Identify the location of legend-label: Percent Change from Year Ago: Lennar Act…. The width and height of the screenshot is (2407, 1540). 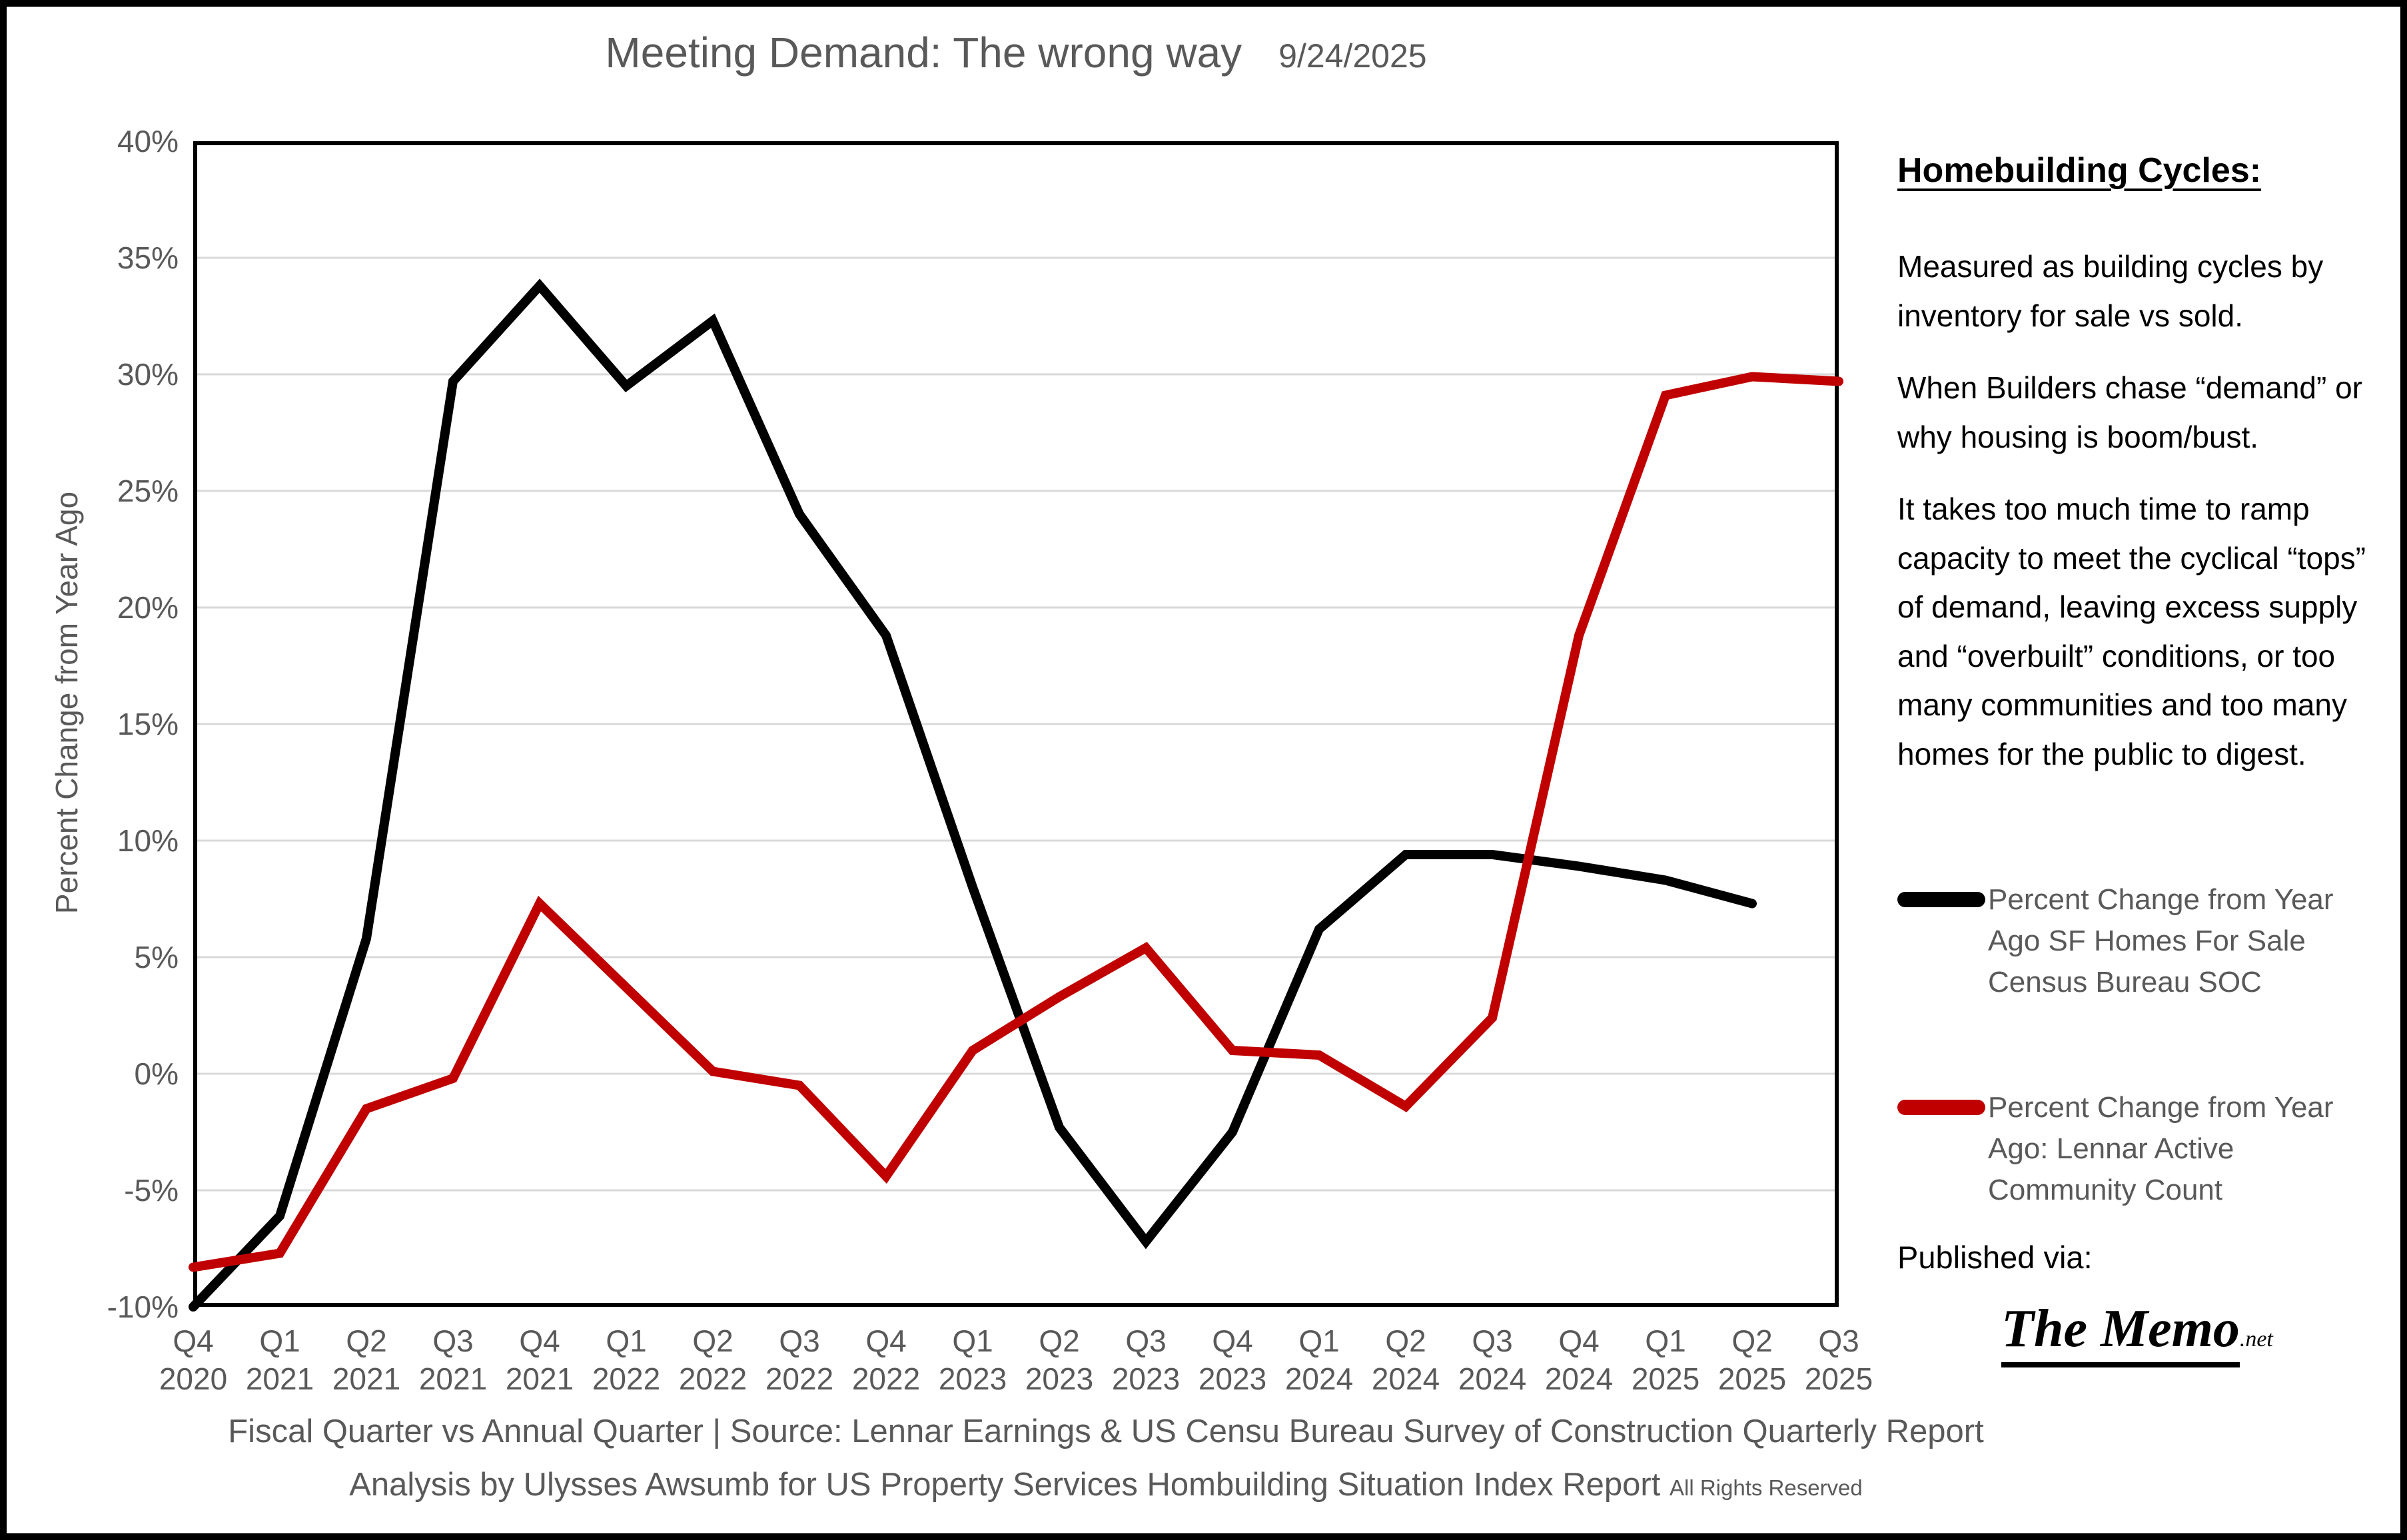
(2161, 1148).